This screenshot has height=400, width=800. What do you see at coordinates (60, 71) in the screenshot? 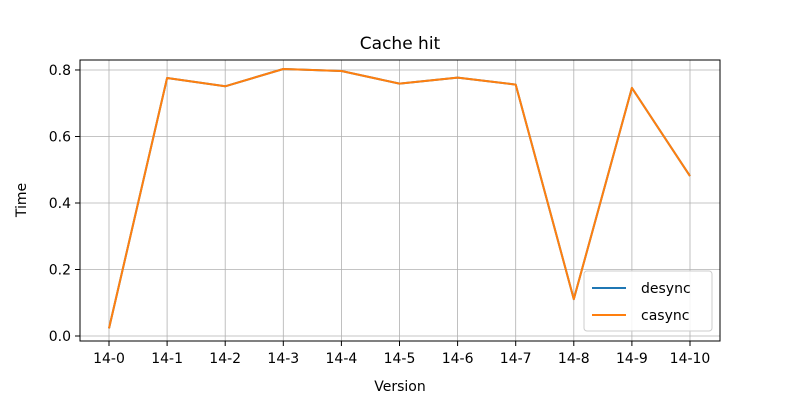
I see `y-tick-label: 0.8` at bounding box center [60, 71].